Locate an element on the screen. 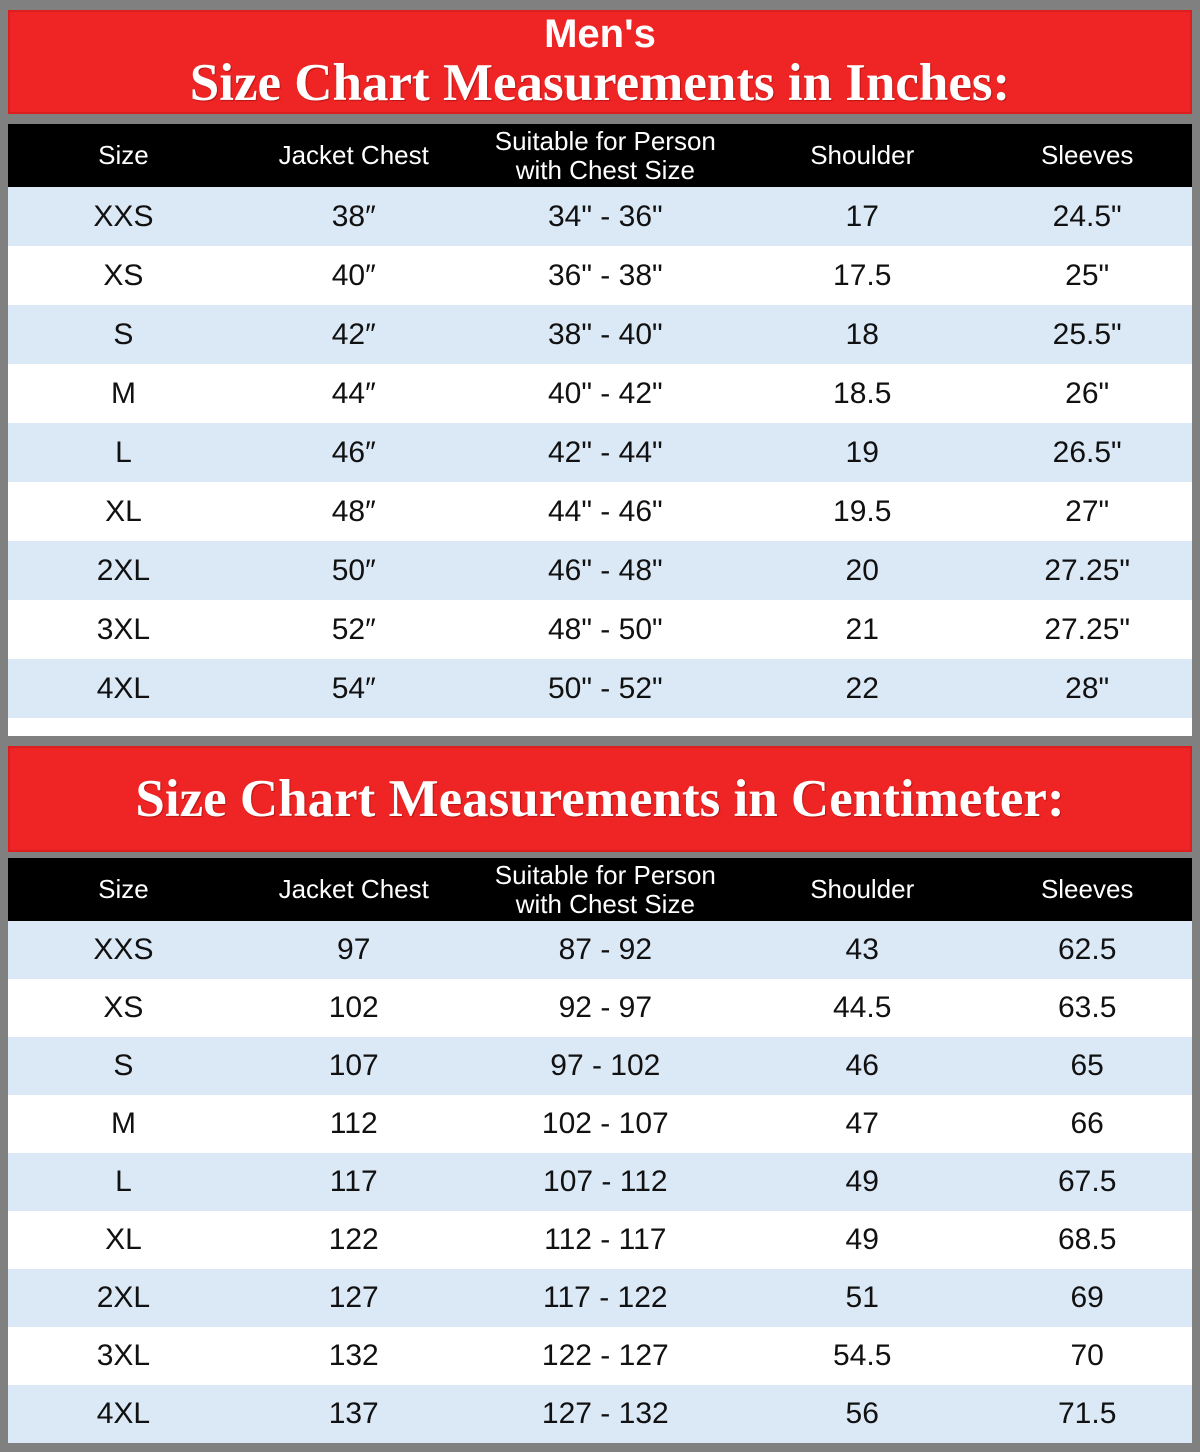 This screenshot has width=1200, height=1452. table-footer-strip is located at coordinates (600, 727).